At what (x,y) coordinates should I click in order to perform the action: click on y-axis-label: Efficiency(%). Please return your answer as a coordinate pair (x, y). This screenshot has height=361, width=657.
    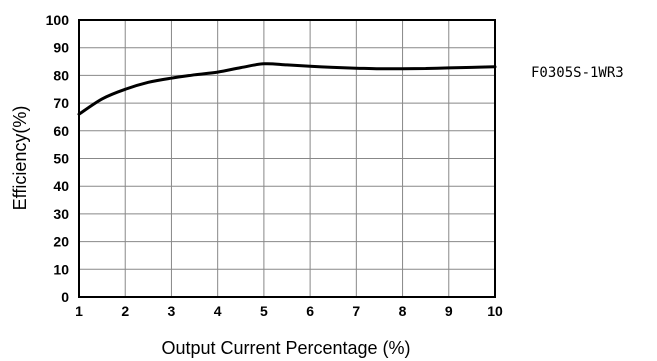
    Looking at the image, I should click on (20, 158).